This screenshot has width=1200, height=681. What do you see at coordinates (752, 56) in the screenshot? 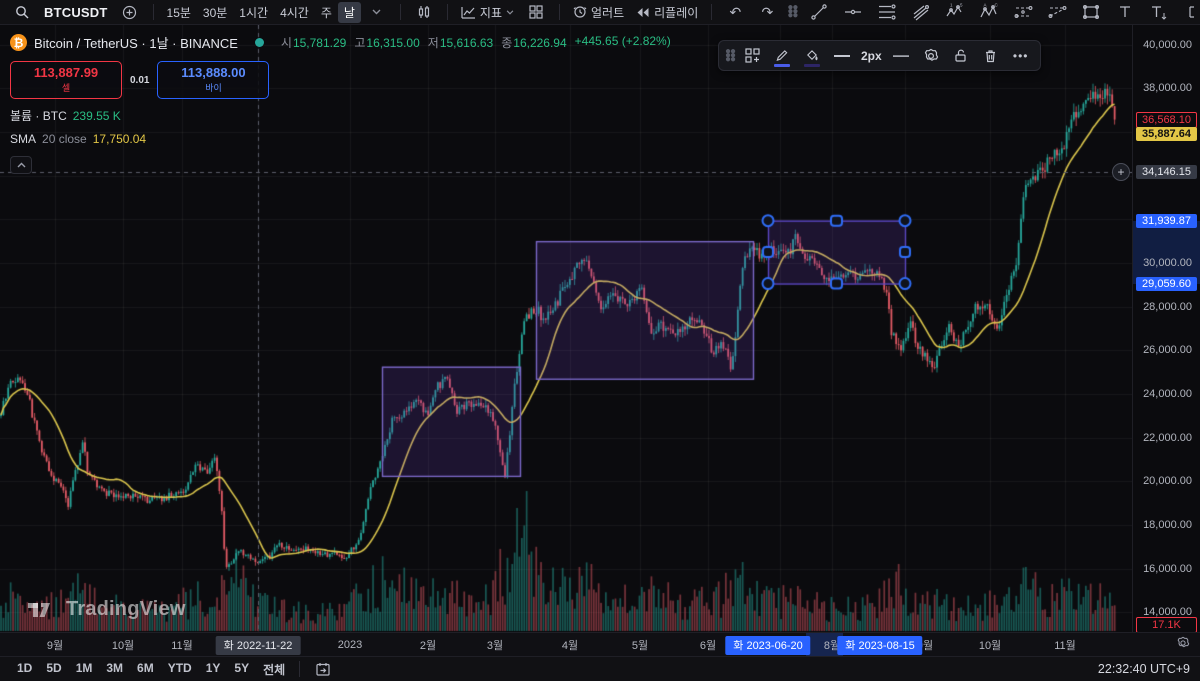
I see `template-icon` at bounding box center [752, 56].